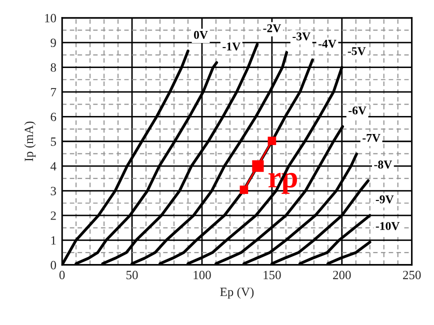 The image size is (434, 325). I want to click on series-label: -5V, so click(357, 51).